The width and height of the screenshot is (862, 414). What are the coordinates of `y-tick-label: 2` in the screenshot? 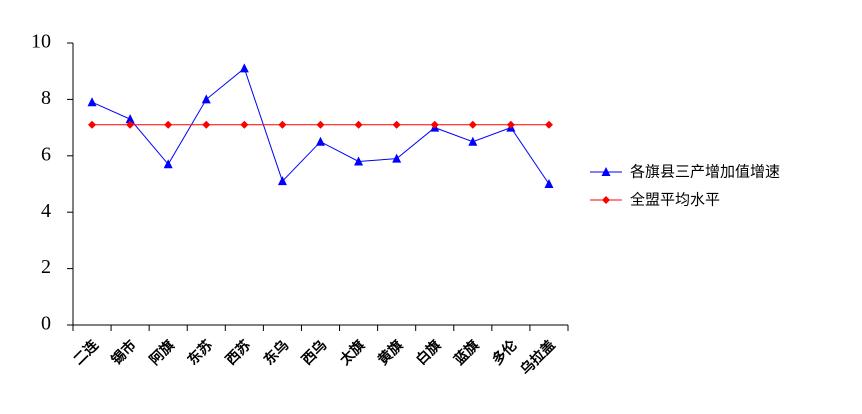 It's located at (46, 267).